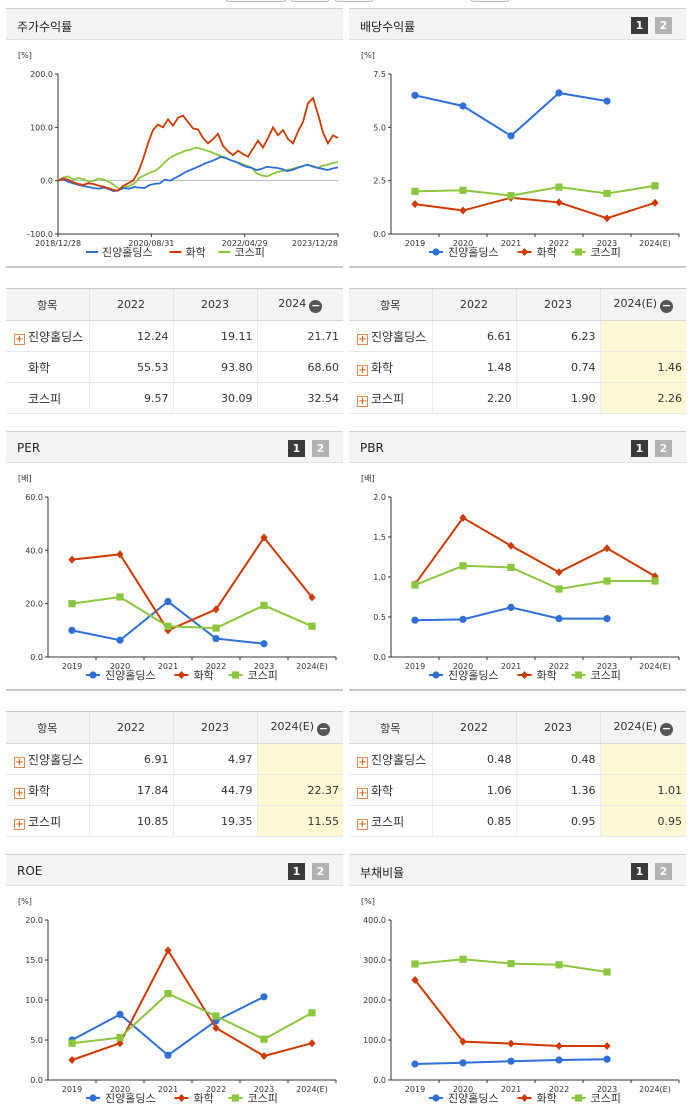 The width and height of the screenshot is (691, 1115). Describe the element at coordinates (379, 497) in the screenshot. I see `y-tick-label: 2.0` at that location.